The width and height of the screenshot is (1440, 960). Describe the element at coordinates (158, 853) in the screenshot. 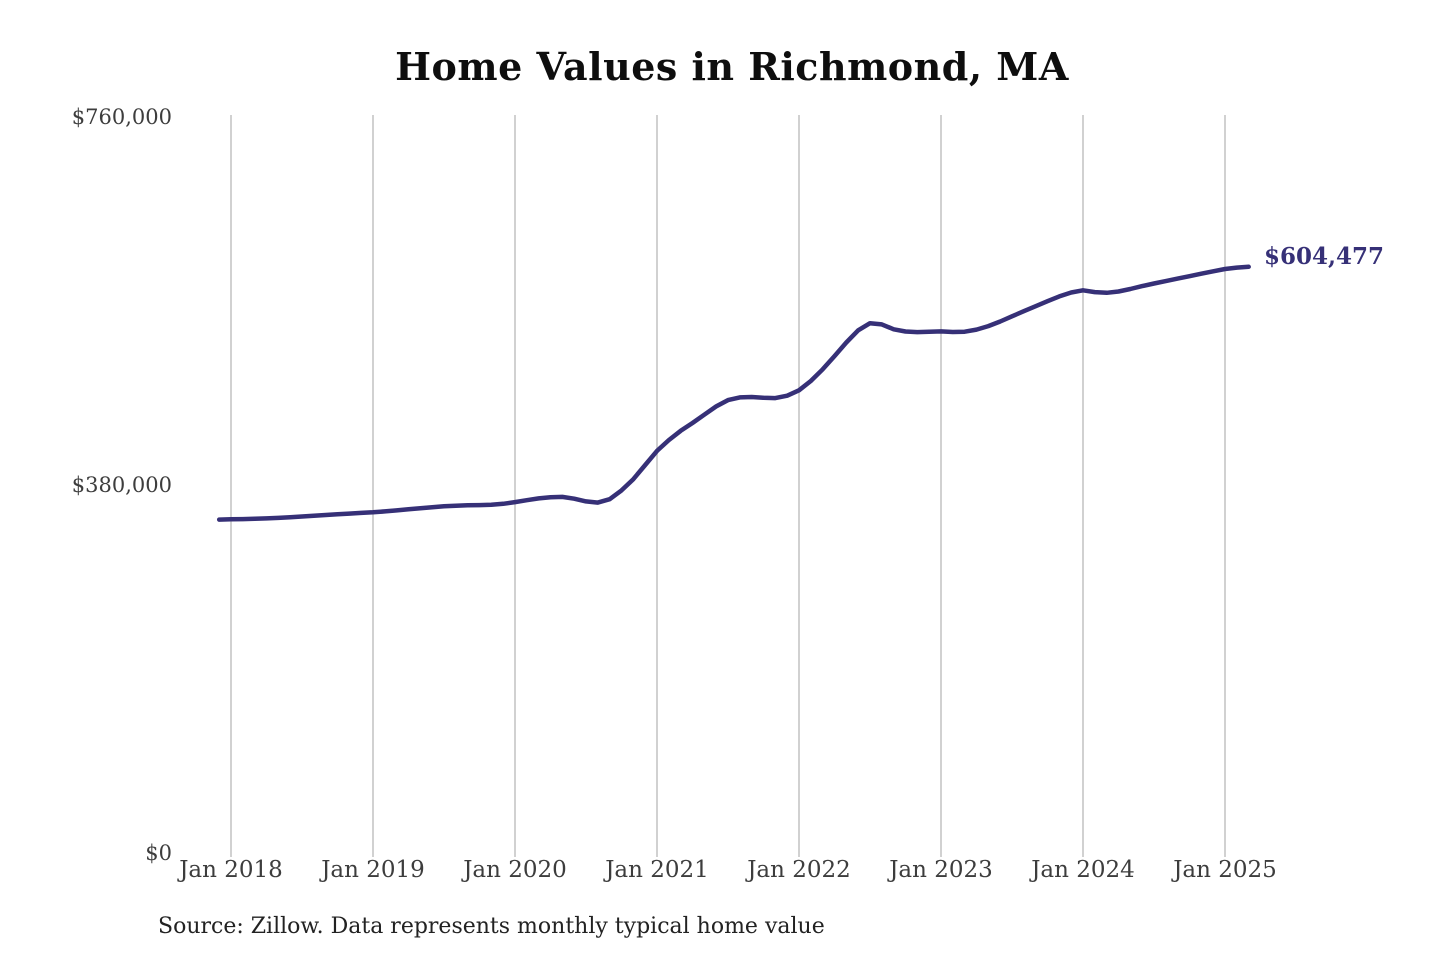

I see `y-axis-tick-0: $0` at that location.